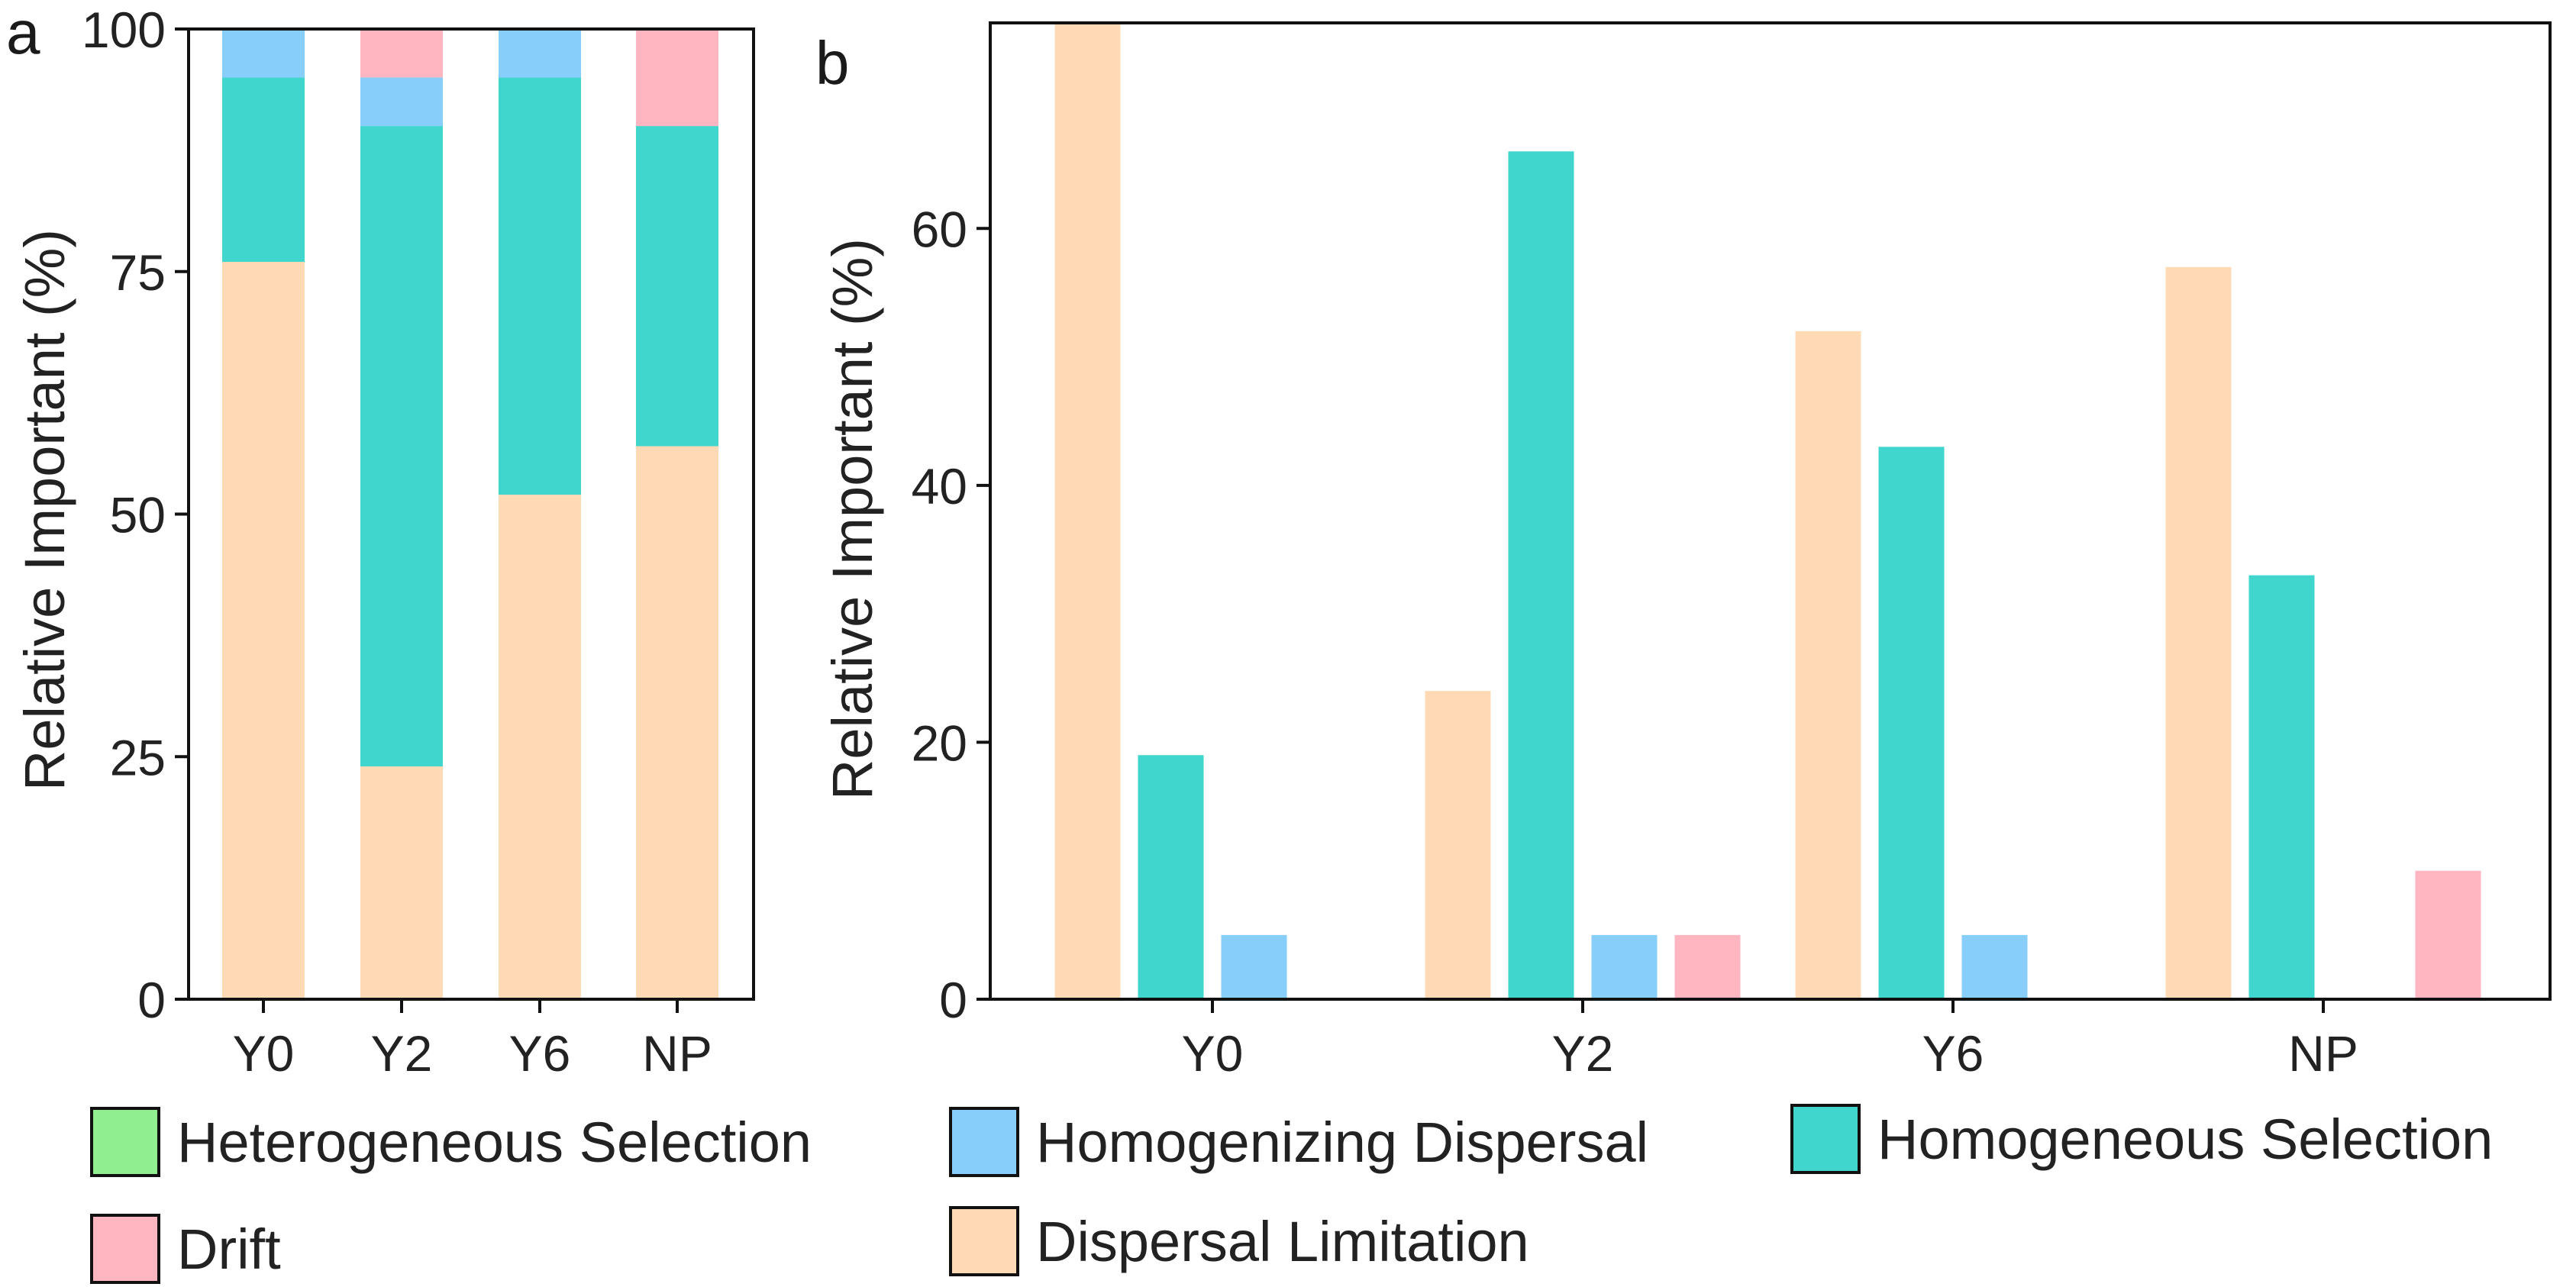 This screenshot has width=2576, height=1287. What do you see at coordinates (1087, 511) in the screenshot?
I see `bar-b-y0-dispersal-limitation` at bounding box center [1087, 511].